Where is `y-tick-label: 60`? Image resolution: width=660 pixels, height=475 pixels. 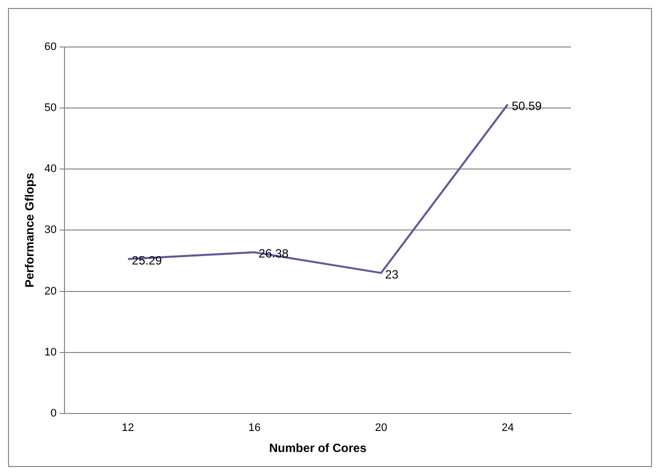 y-tick-label: 60 is located at coordinates (50, 47).